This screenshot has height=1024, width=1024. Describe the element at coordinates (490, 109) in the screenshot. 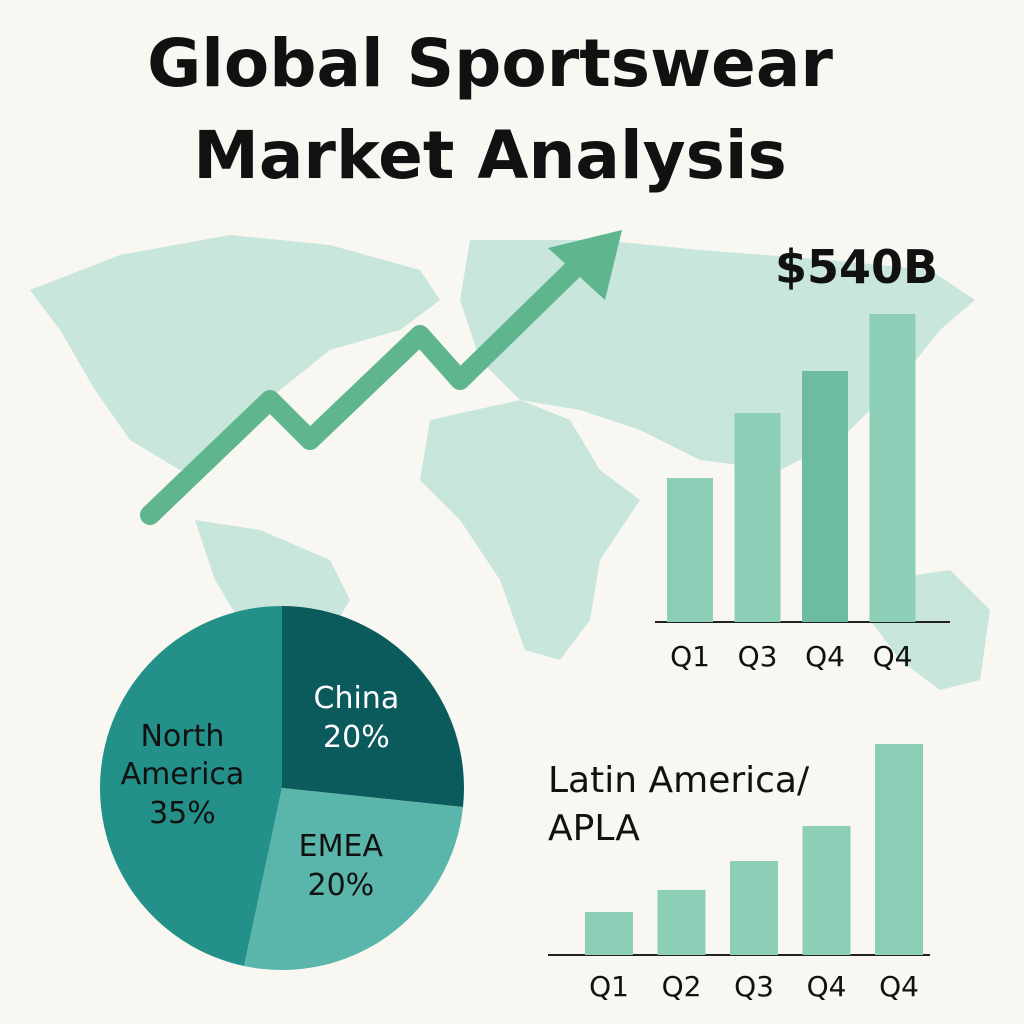

I see `title: Global Sportswear Market Analysis` at that location.